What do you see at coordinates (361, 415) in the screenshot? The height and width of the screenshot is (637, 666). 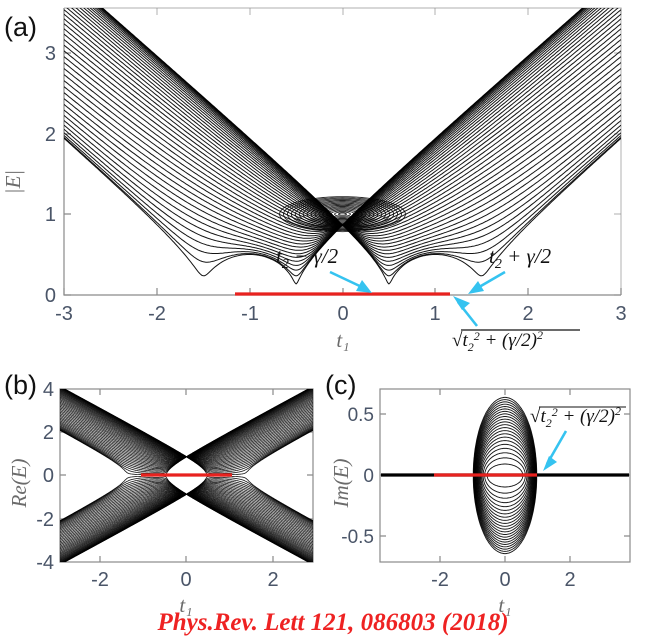 I see `panel-c-ytick-2: 0.5` at bounding box center [361, 415].